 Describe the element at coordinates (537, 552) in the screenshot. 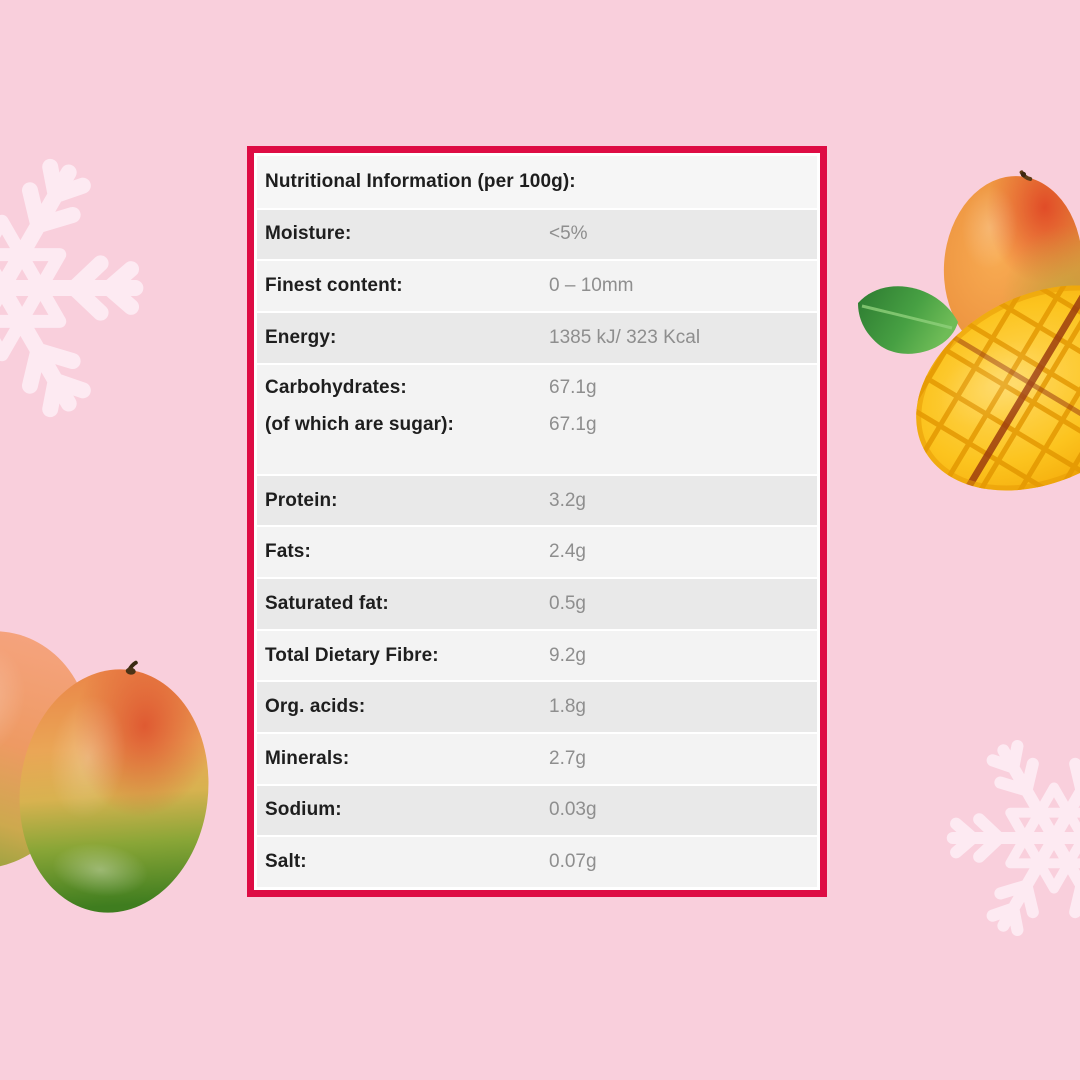

I see `table-row: Fats: 2.4g` at that location.